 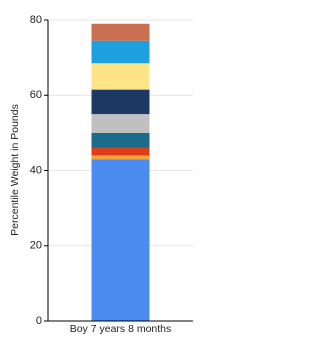 I want to click on y-tick-label: 20, so click(x=36, y=246).